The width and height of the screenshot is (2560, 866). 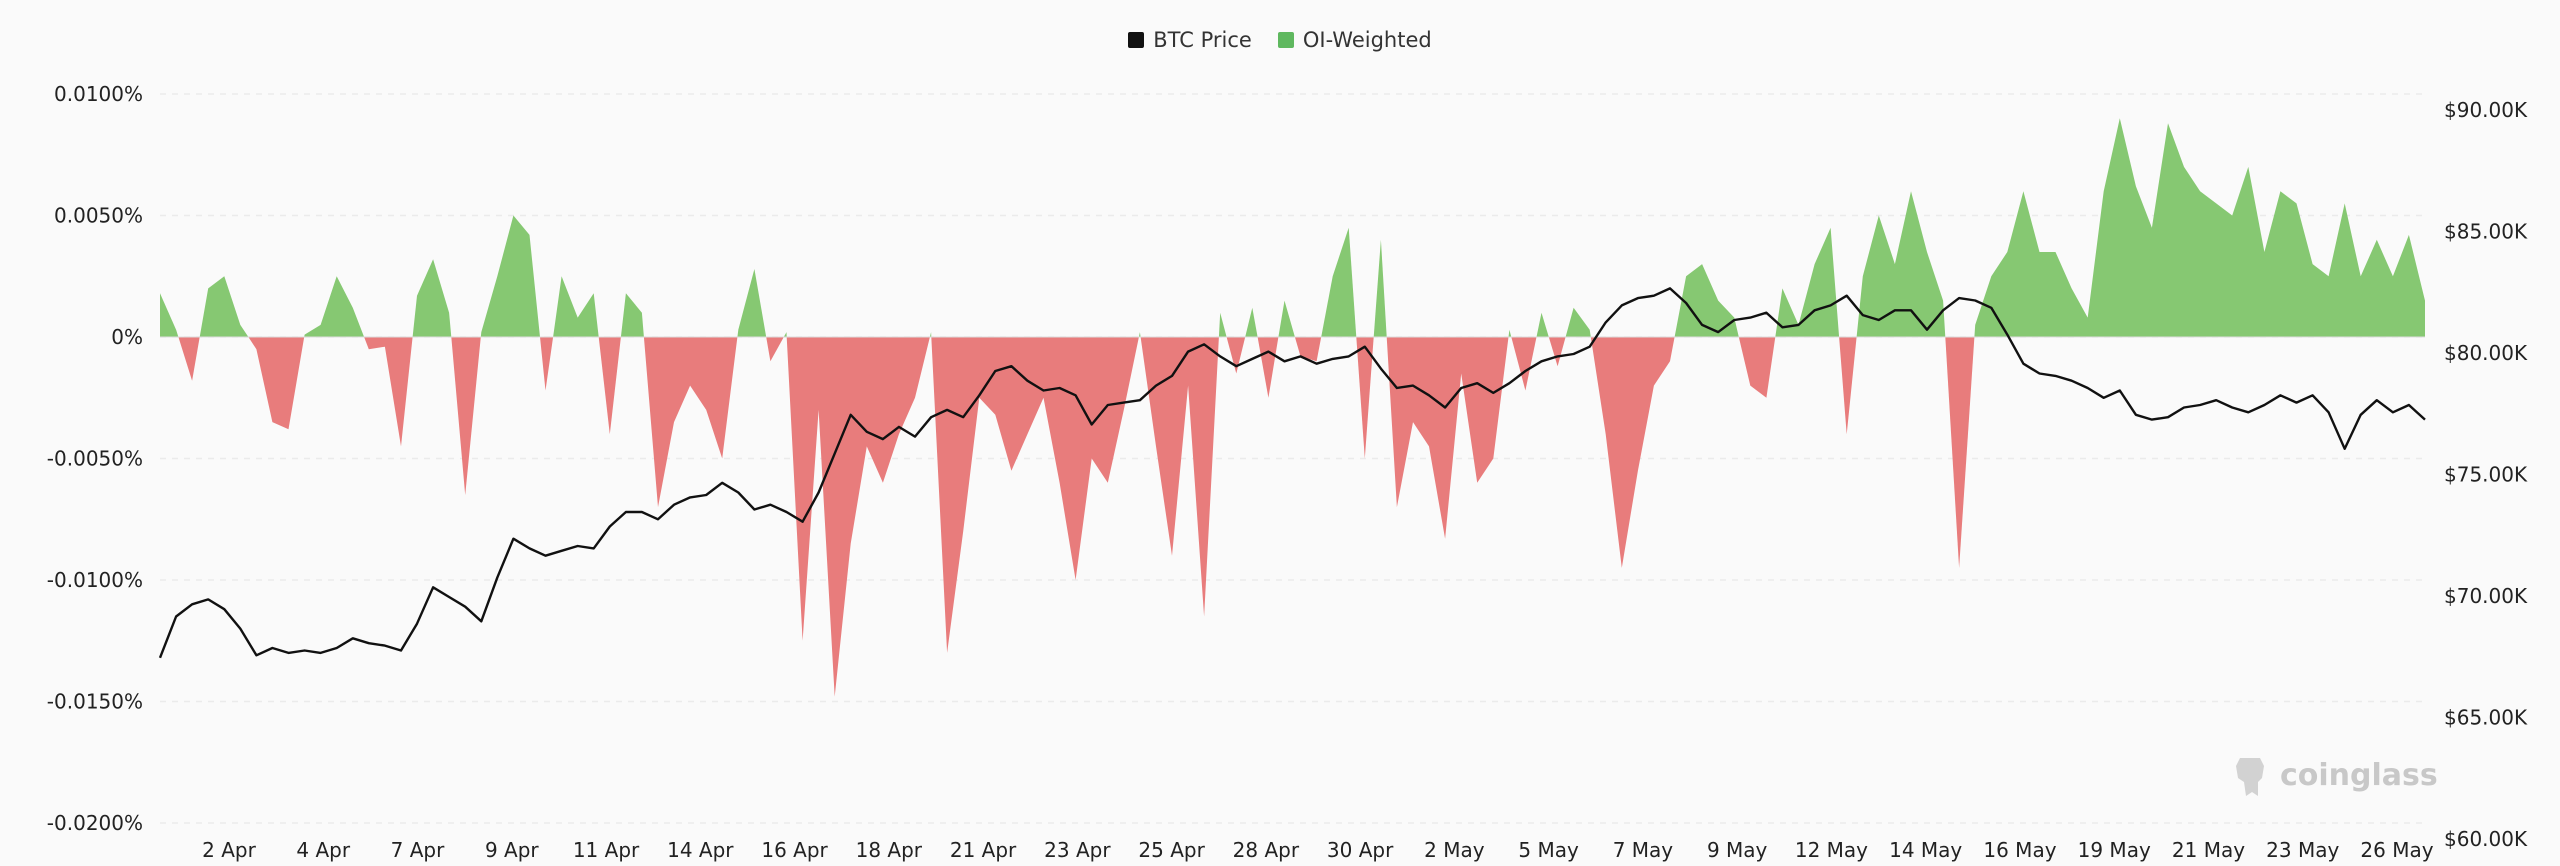 I want to click on x-tick-label: 9 May, so click(x=1737, y=850).